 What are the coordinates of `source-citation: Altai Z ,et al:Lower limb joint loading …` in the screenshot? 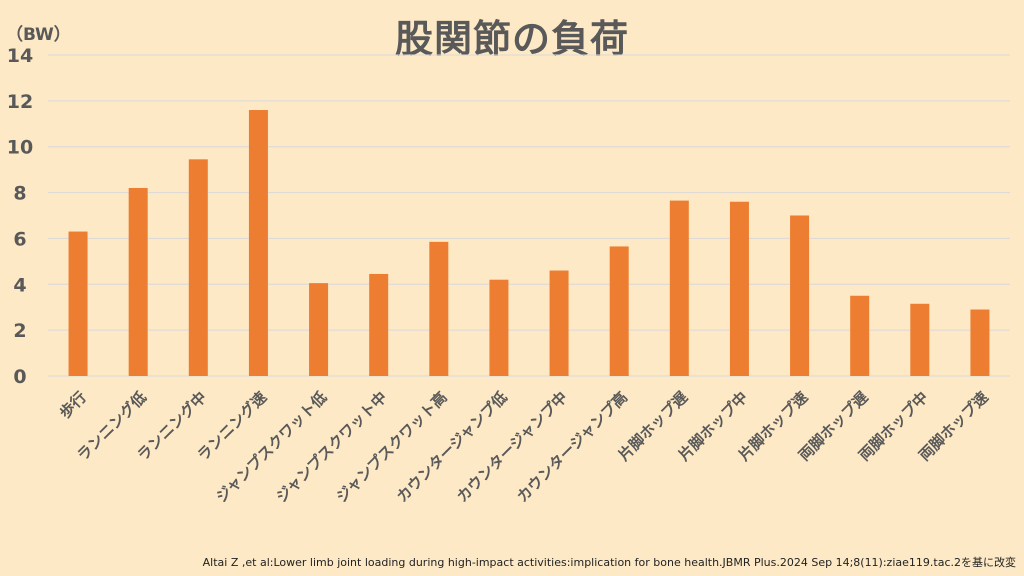 It's located at (609, 562).